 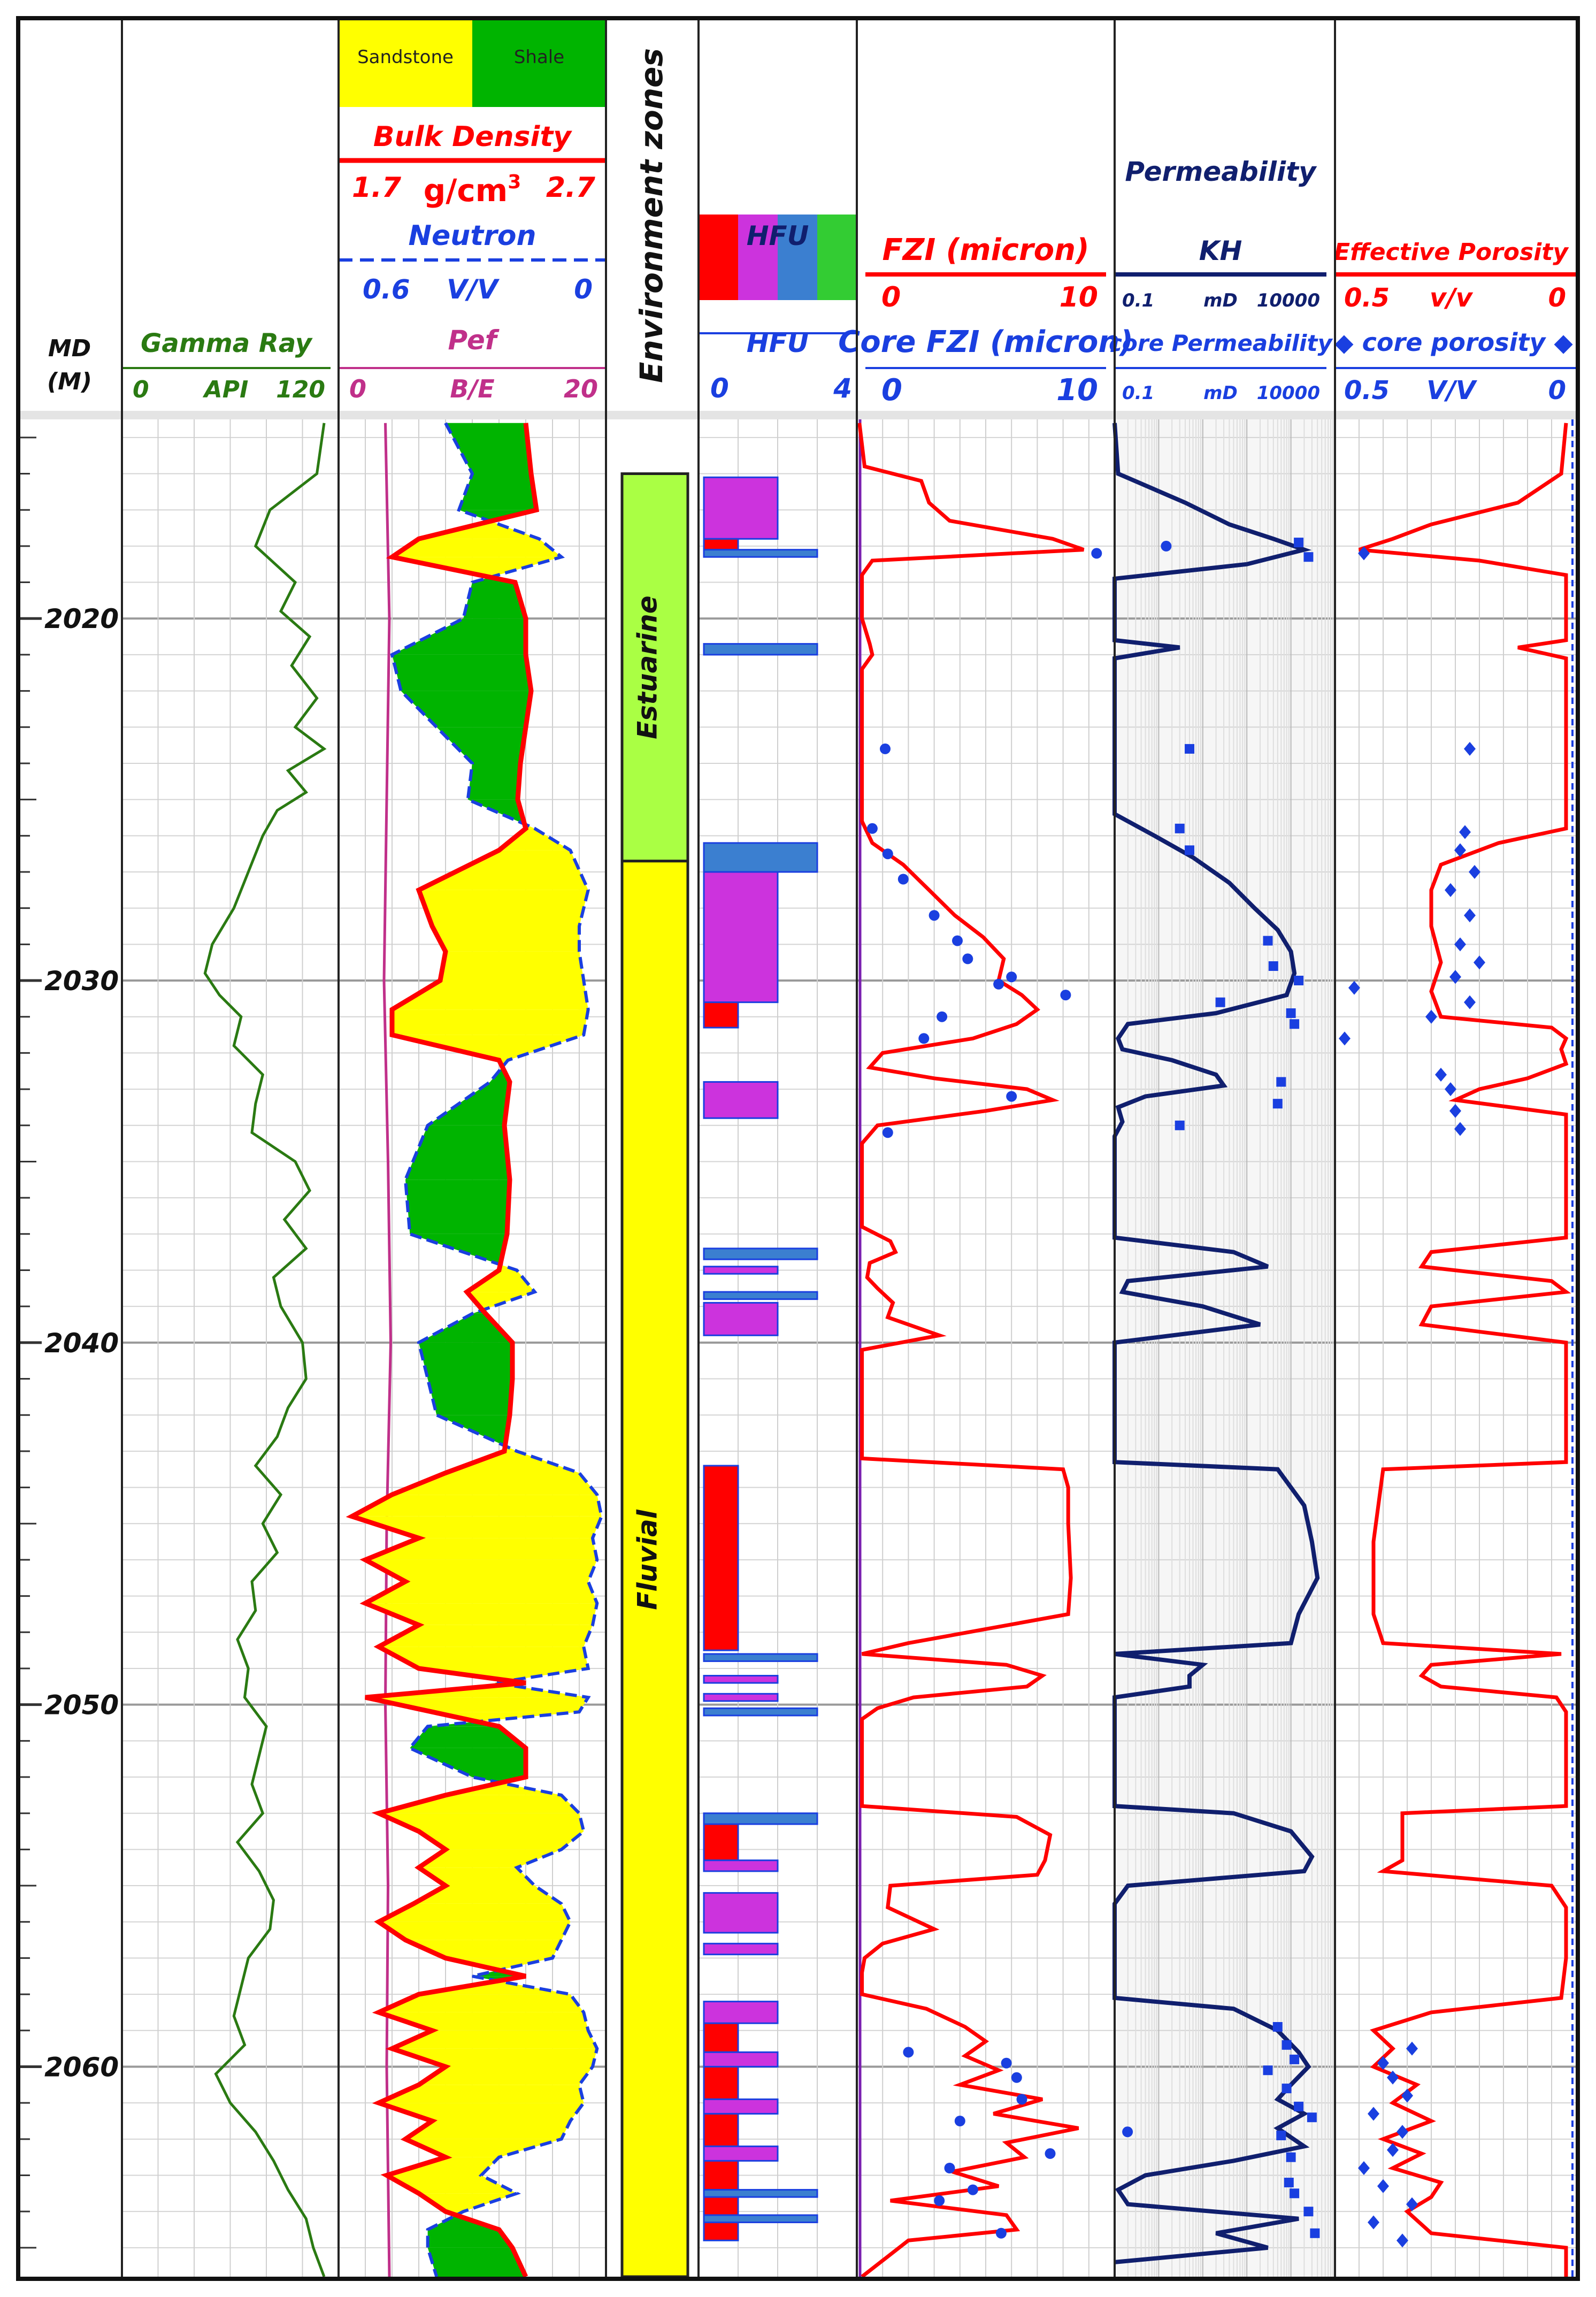 What do you see at coordinates (843, 388) in the screenshot?
I see `hfu-scale-max: 4` at bounding box center [843, 388].